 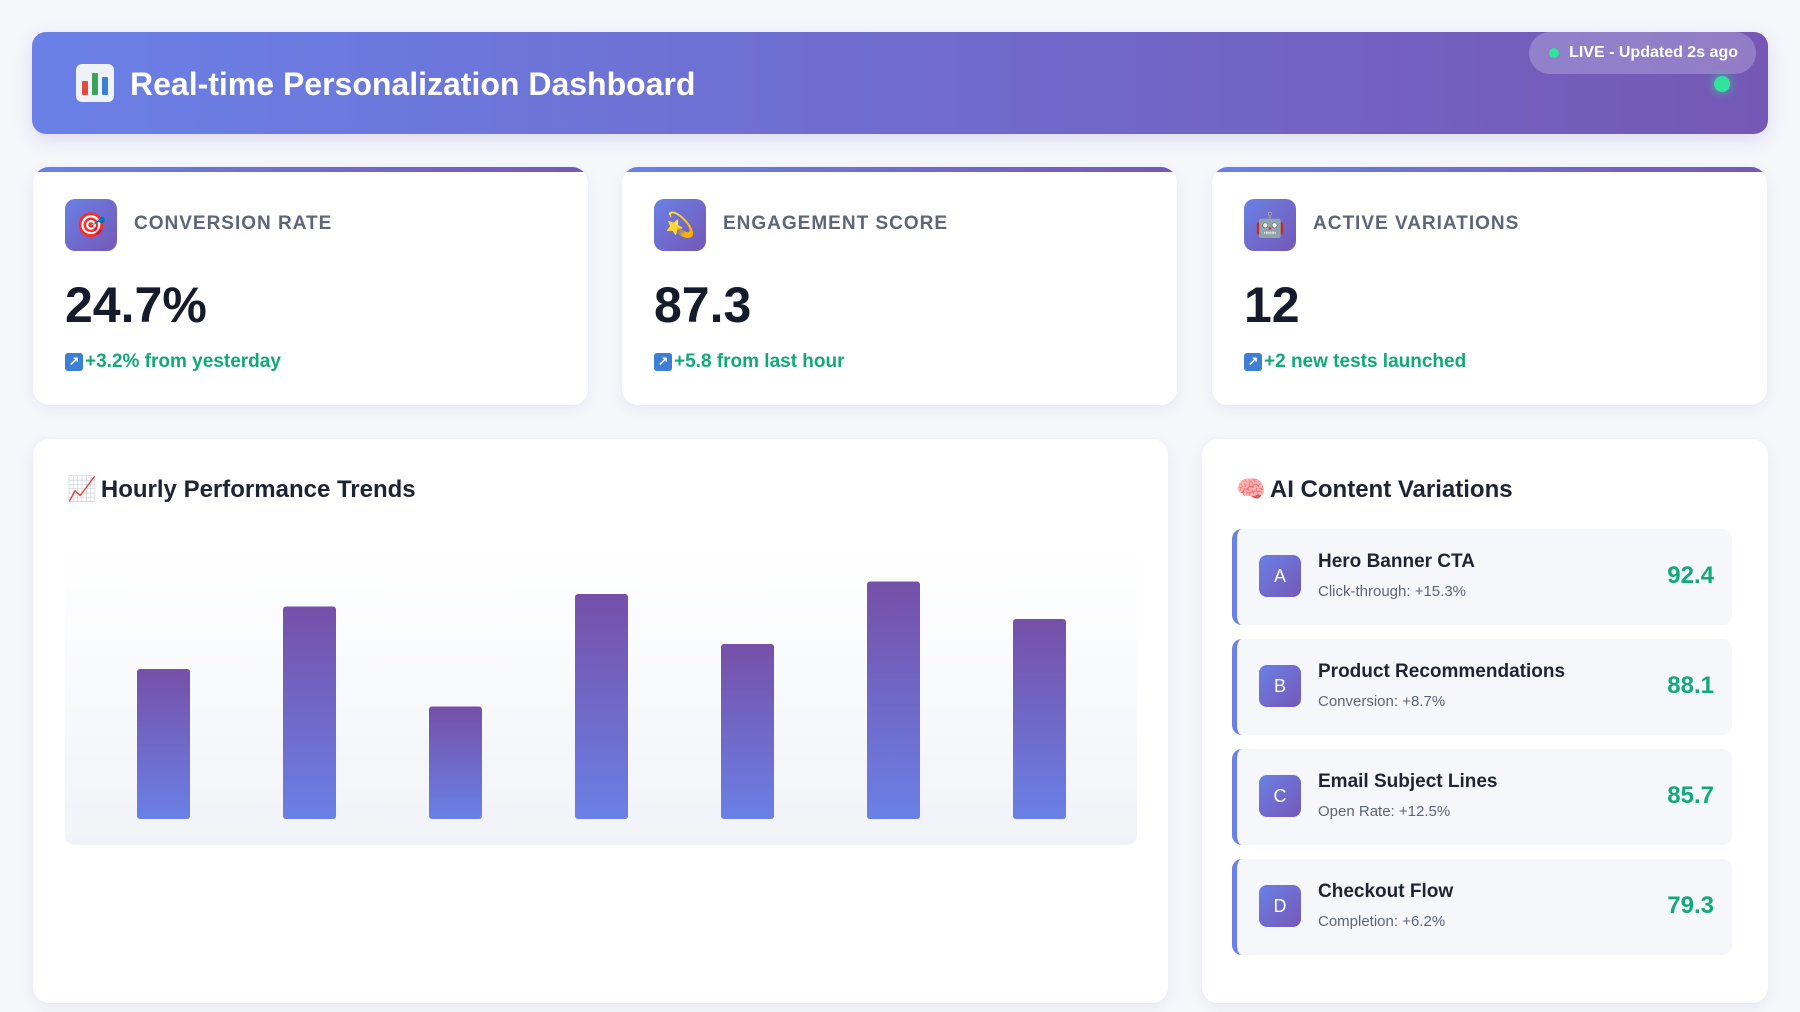 I want to click on variation-name: Email Subject Lines, so click(x=1408, y=781).